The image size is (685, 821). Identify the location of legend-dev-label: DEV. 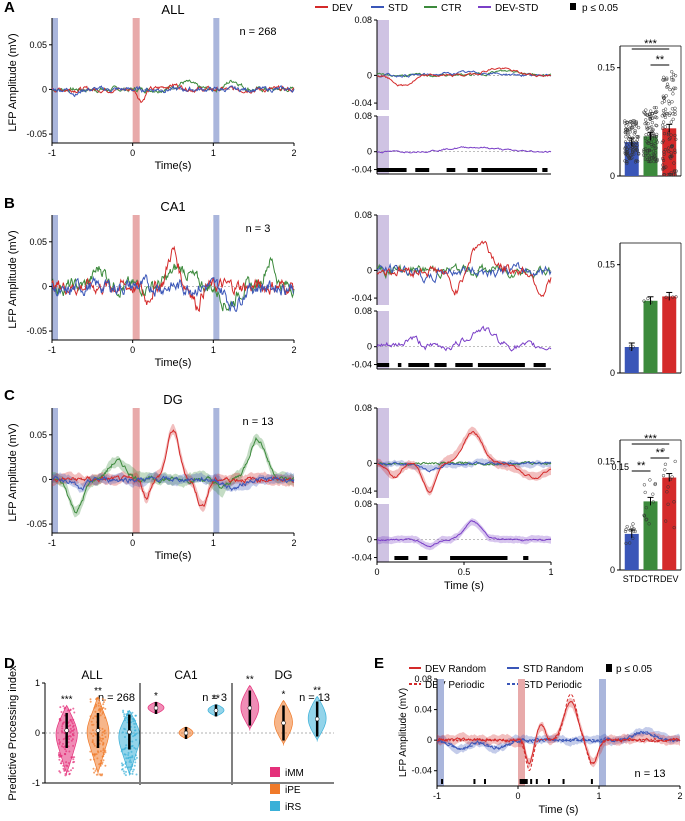
(342, 8).